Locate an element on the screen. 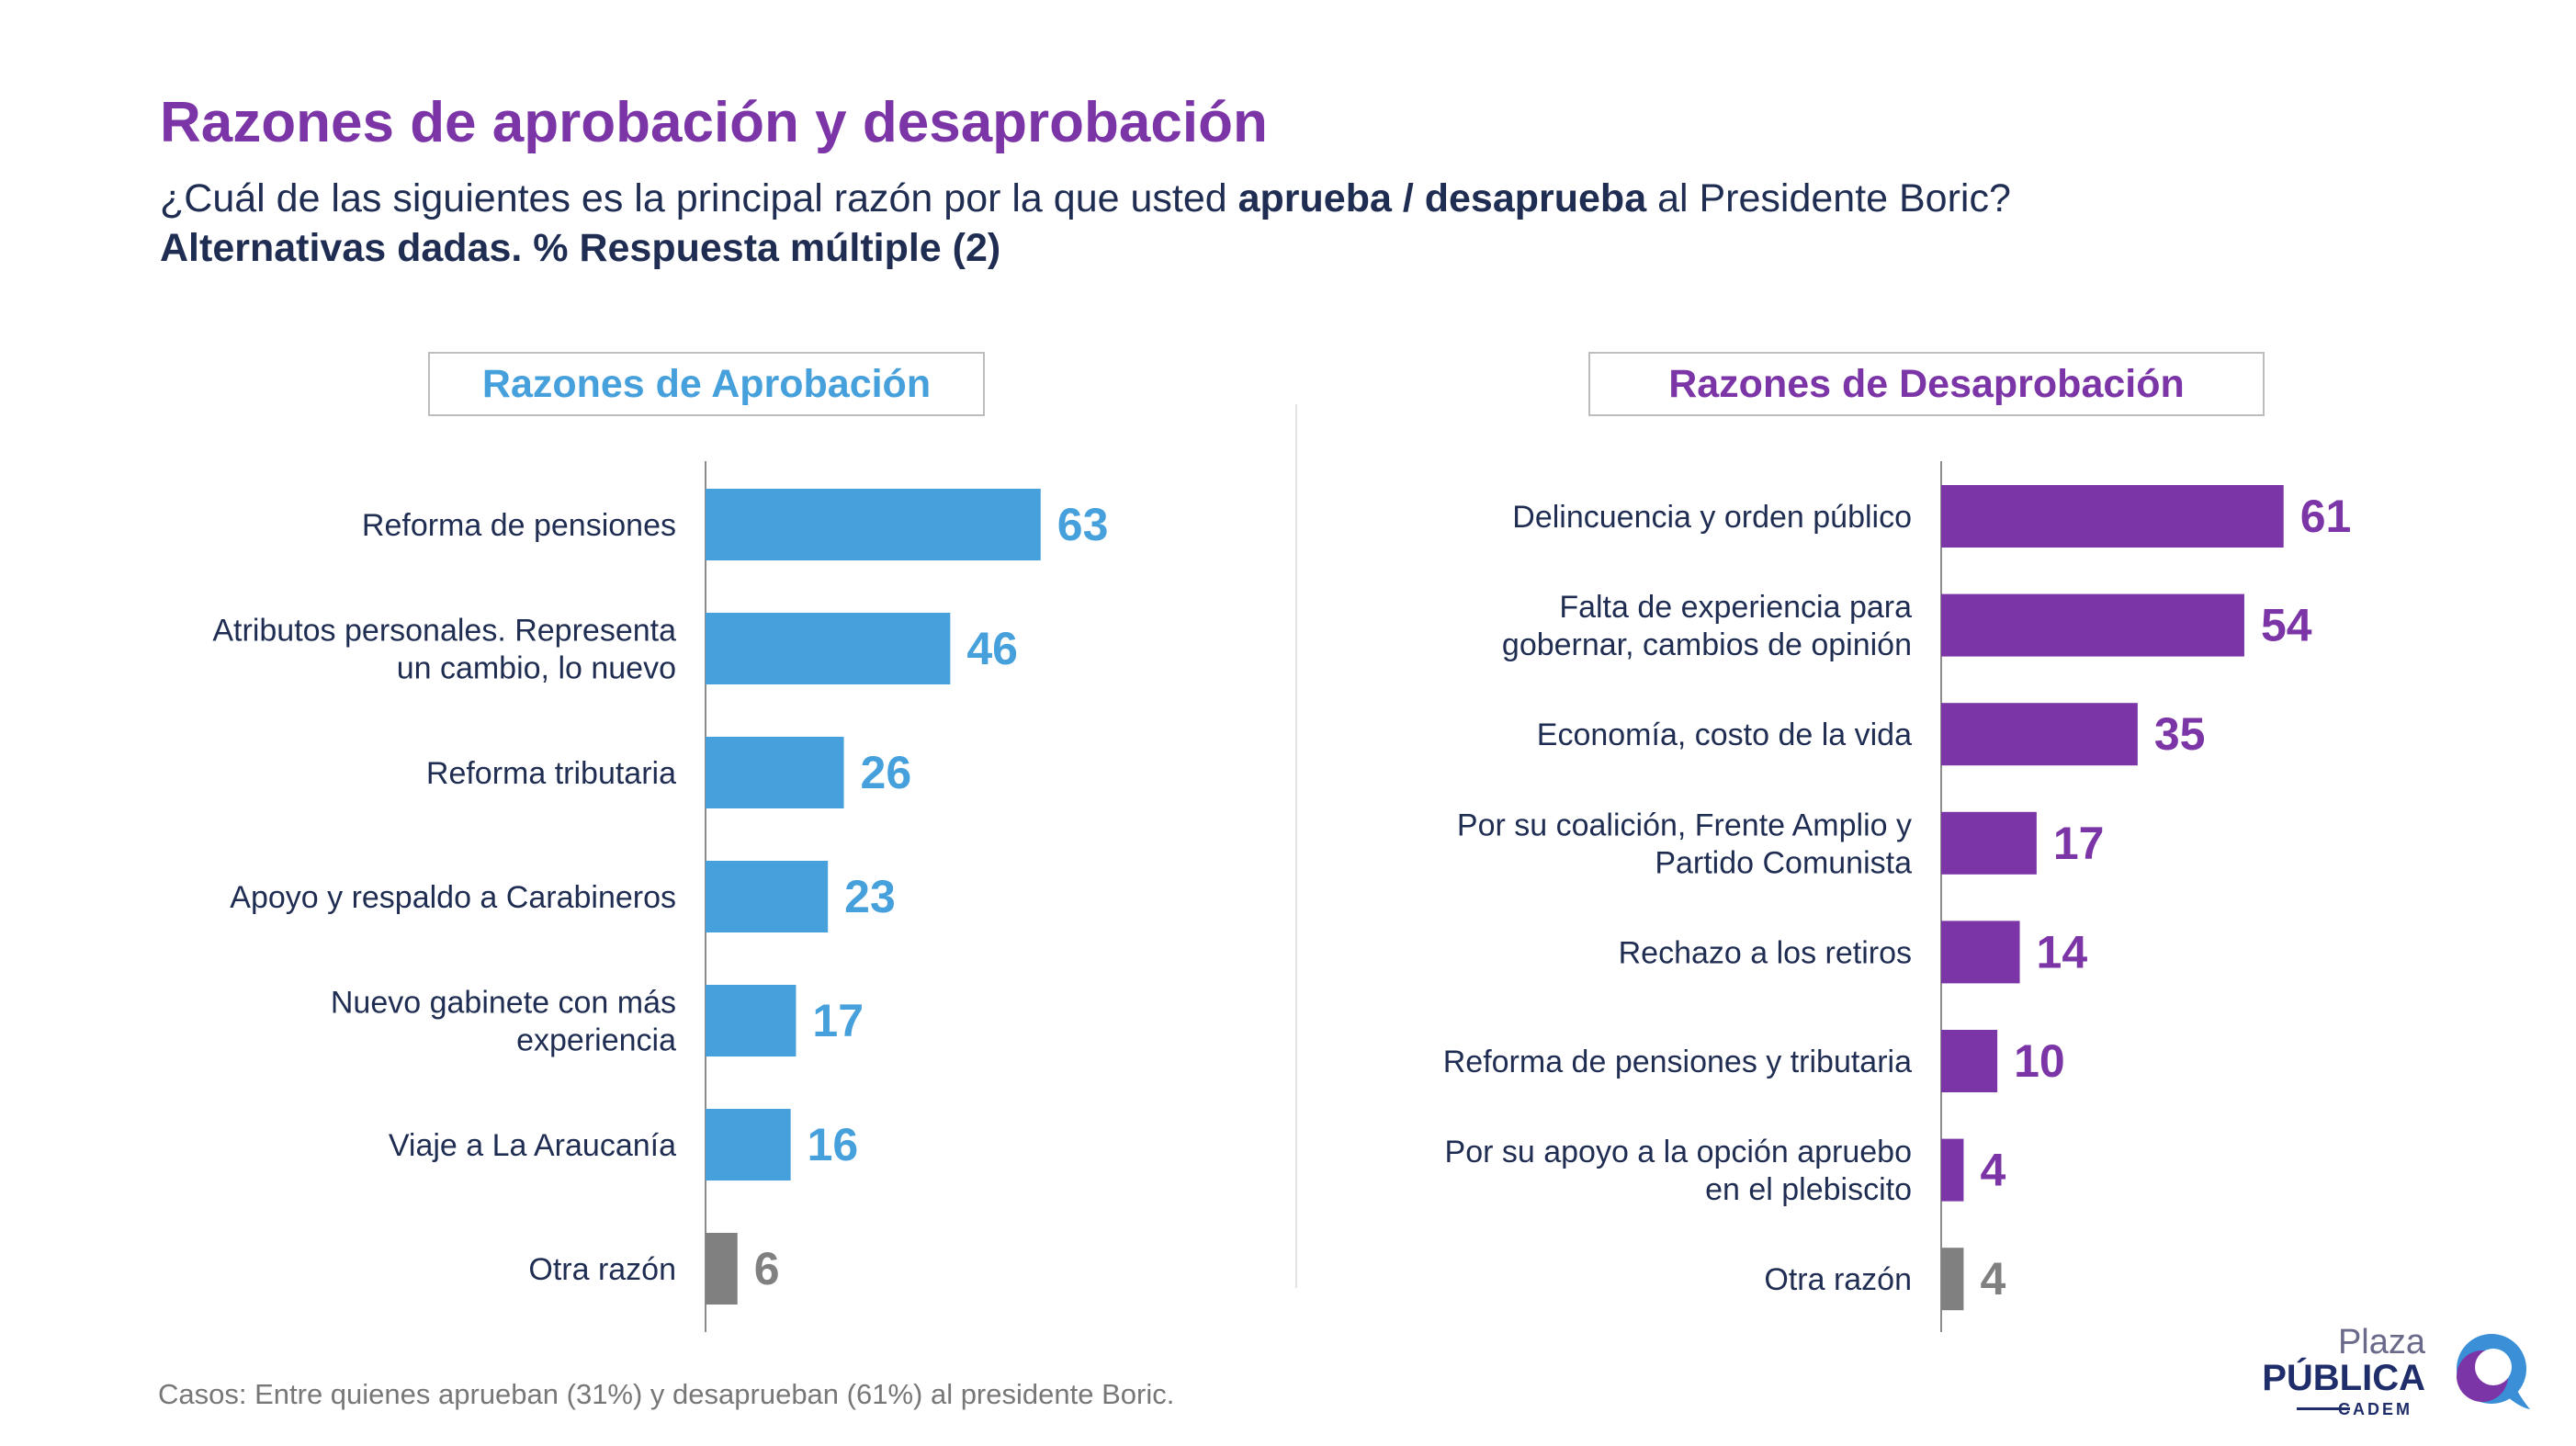  disapproval-category-label-5: Rechazo a los retiros is located at coordinates (1765, 952).